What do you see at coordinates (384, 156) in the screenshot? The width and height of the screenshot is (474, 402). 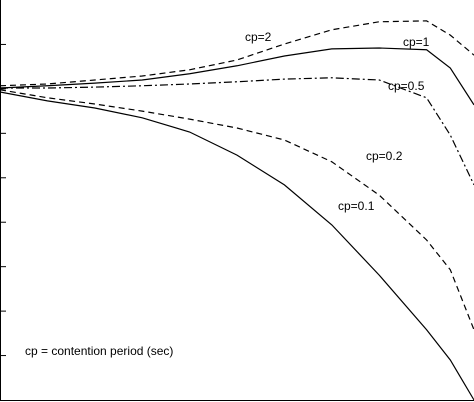 I see `series-label: cp=0.2` at bounding box center [384, 156].